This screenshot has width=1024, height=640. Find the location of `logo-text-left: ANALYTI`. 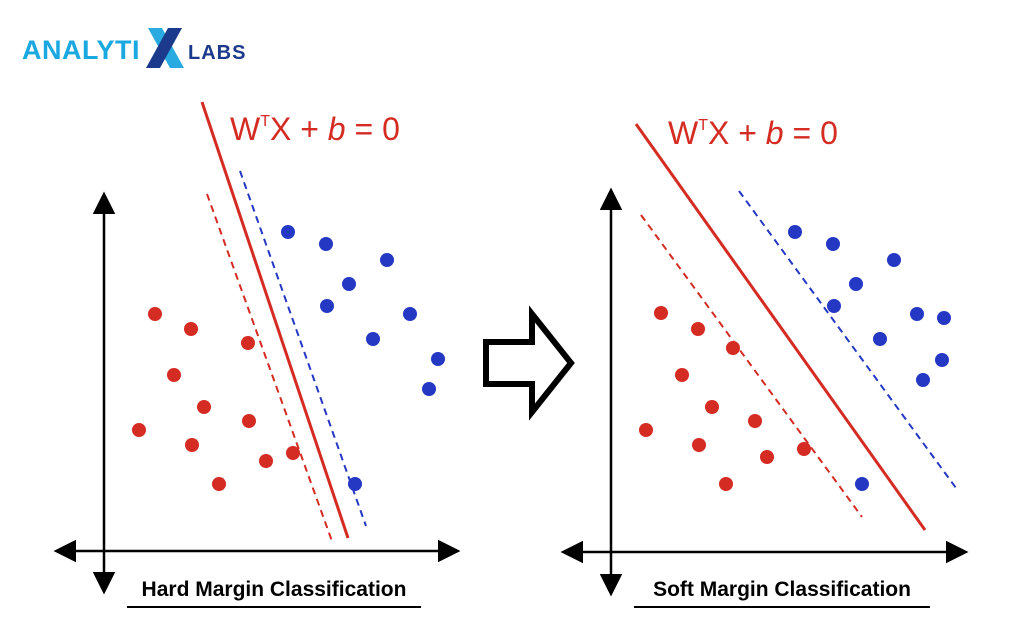

logo-text-left: ANALYTI is located at coordinates (81, 50).